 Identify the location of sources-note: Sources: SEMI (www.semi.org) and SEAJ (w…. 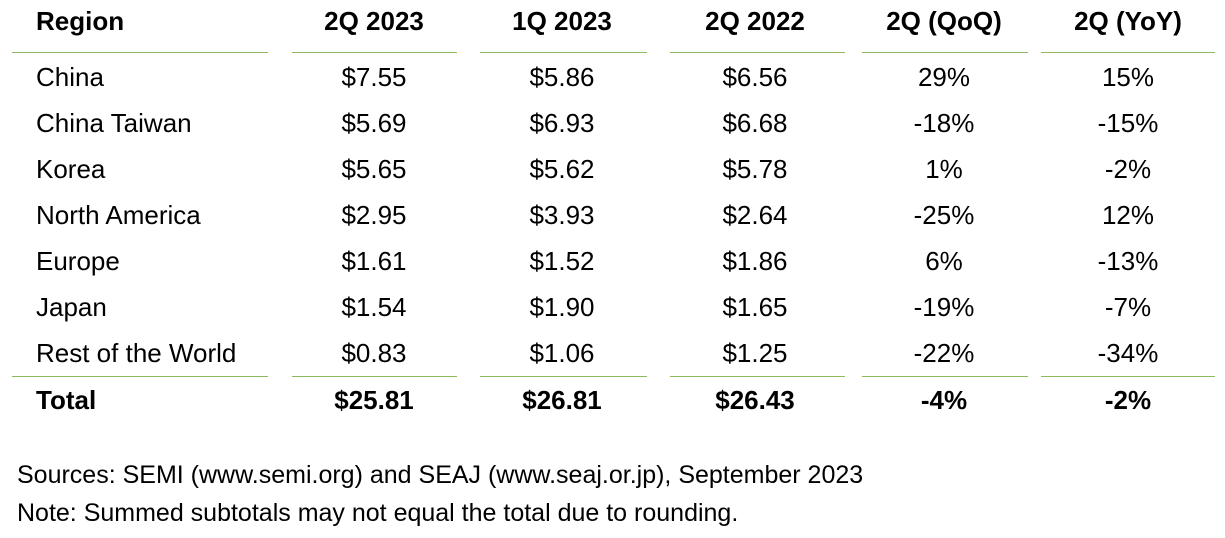
(440, 475).